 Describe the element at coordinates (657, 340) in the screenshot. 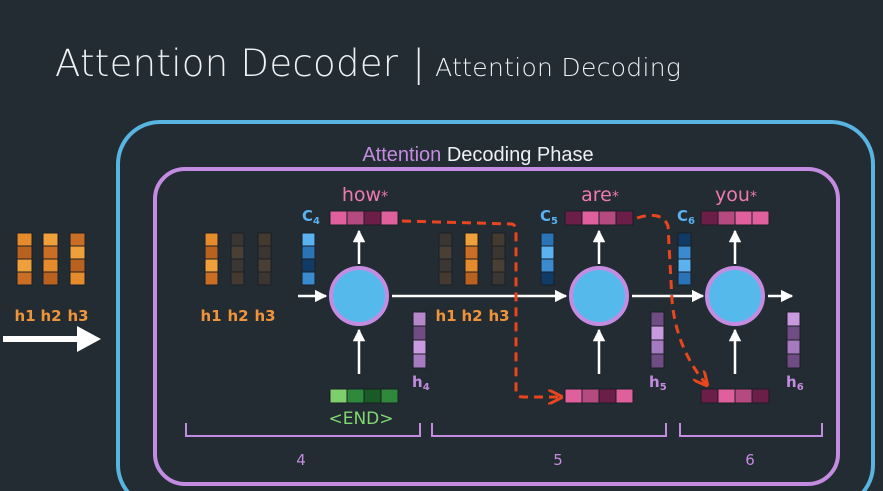

I see `step5-hidden-state-vector` at that location.